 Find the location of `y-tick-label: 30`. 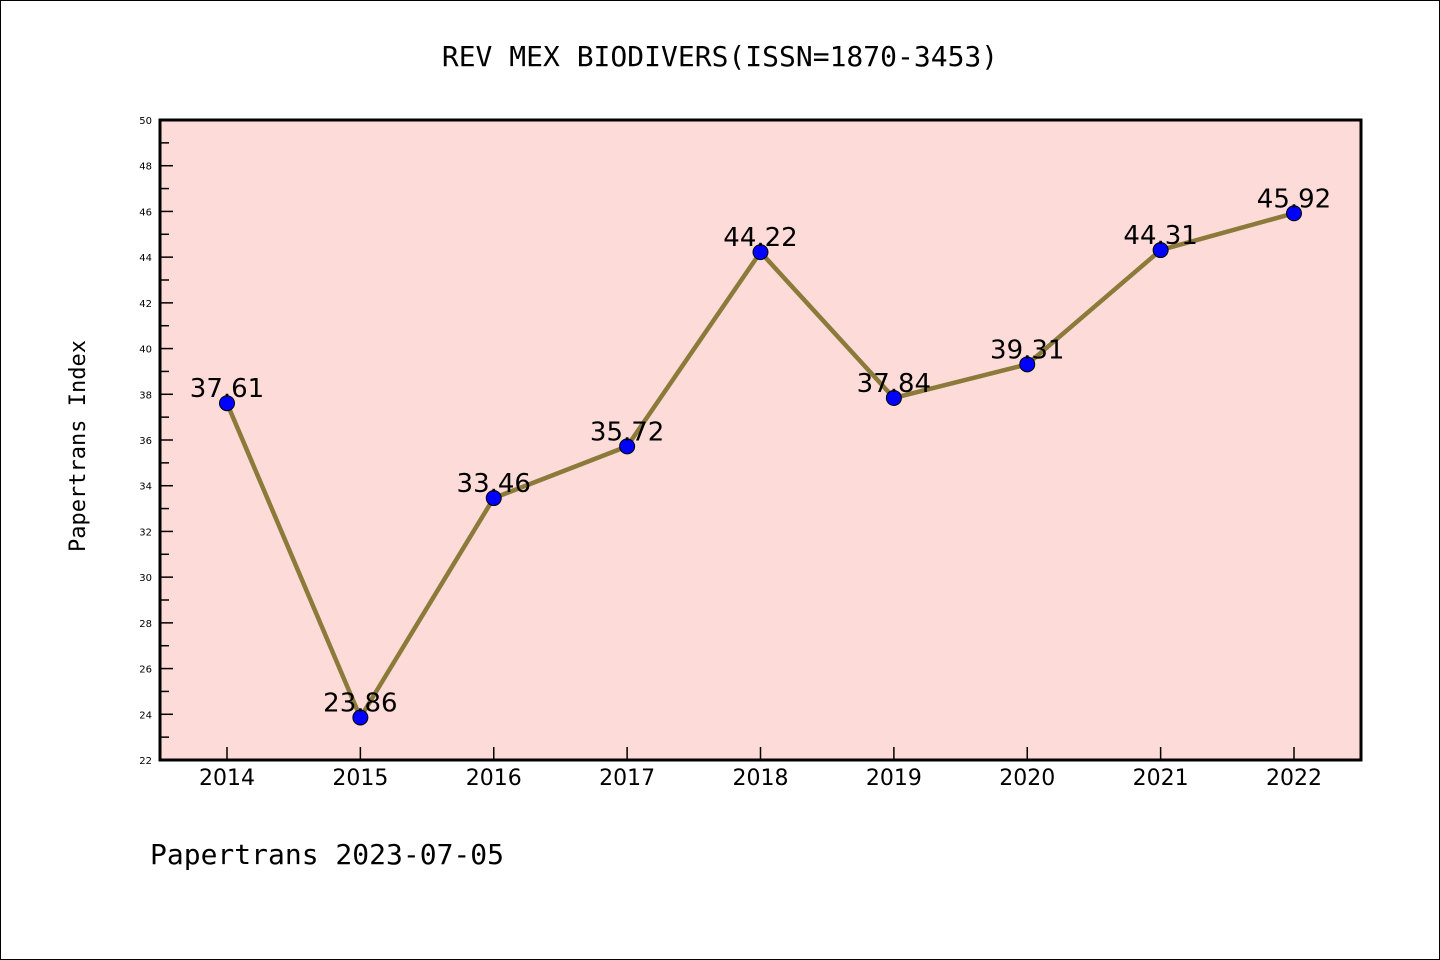

y-tick-label: 30 is located at coordinates (145, 578).